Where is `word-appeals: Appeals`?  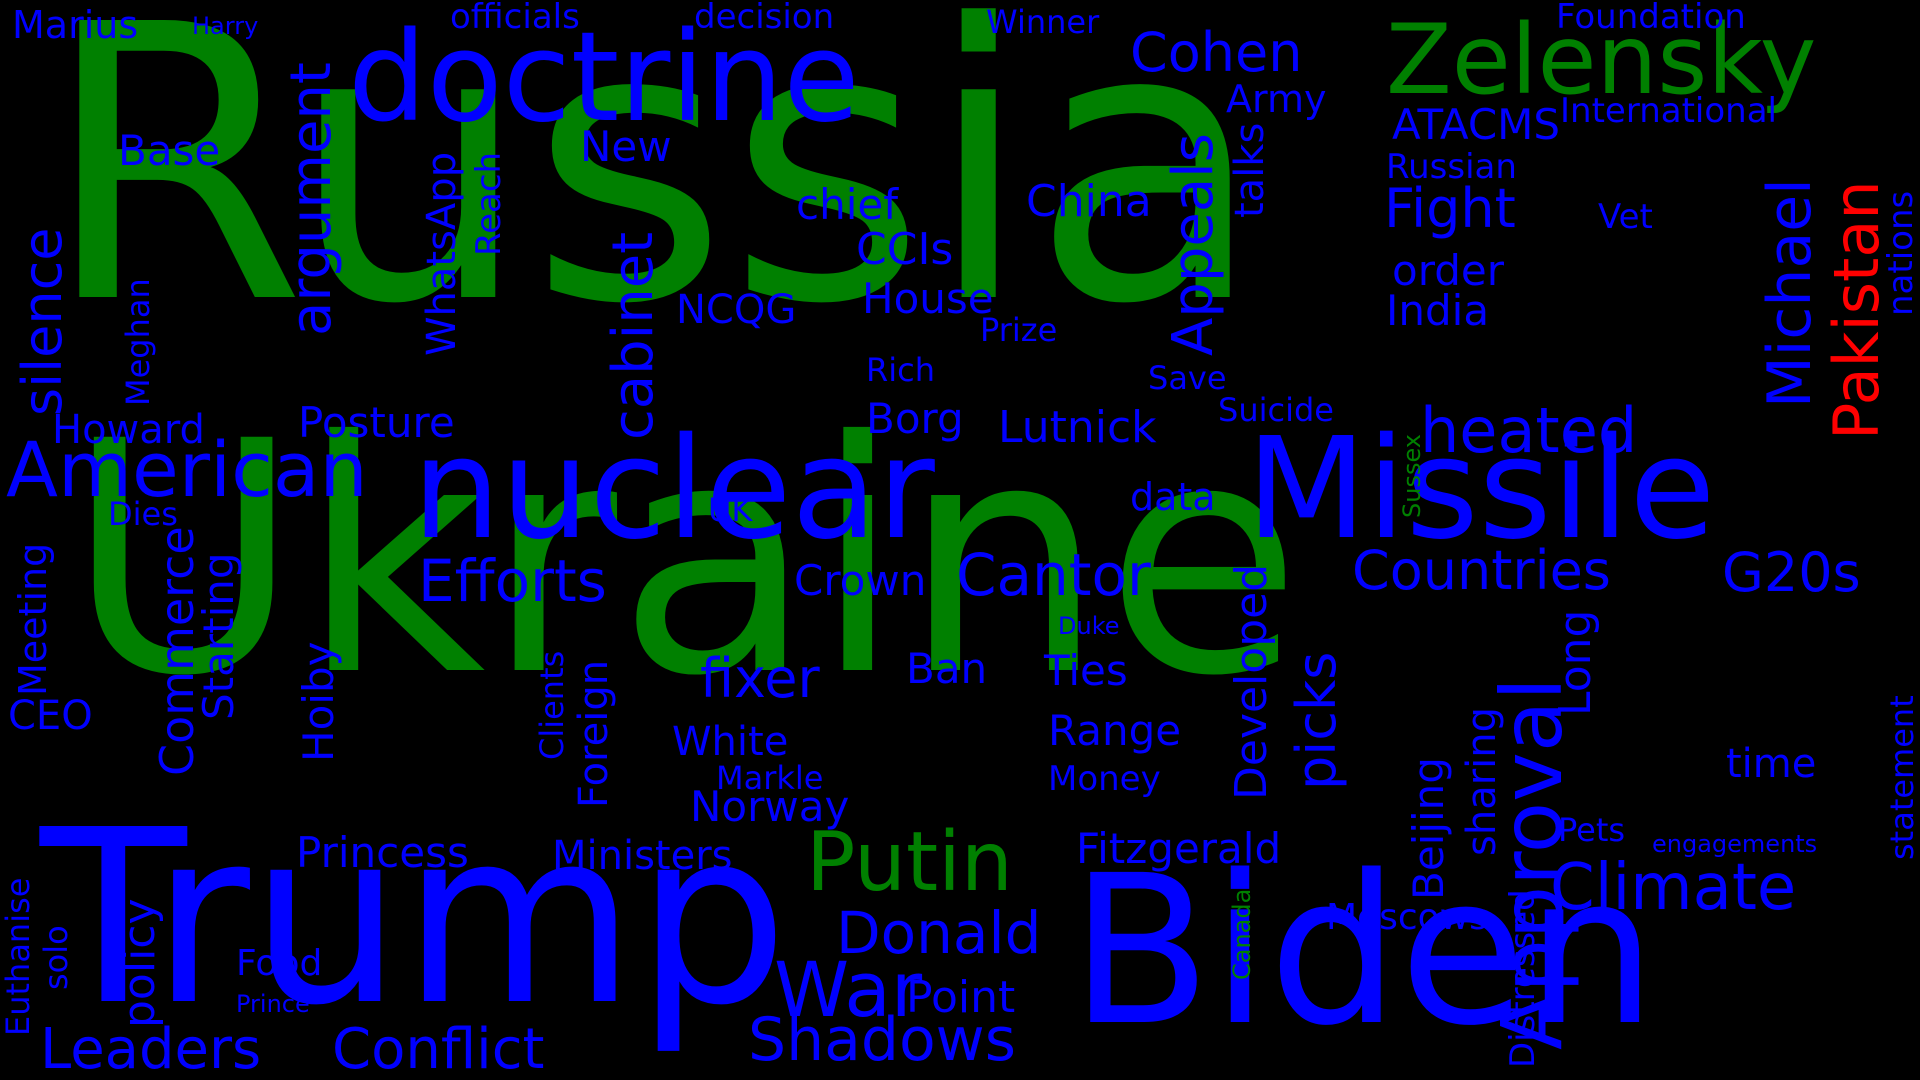 word-appeals: Appeals is located at coordinates (1193, 244).